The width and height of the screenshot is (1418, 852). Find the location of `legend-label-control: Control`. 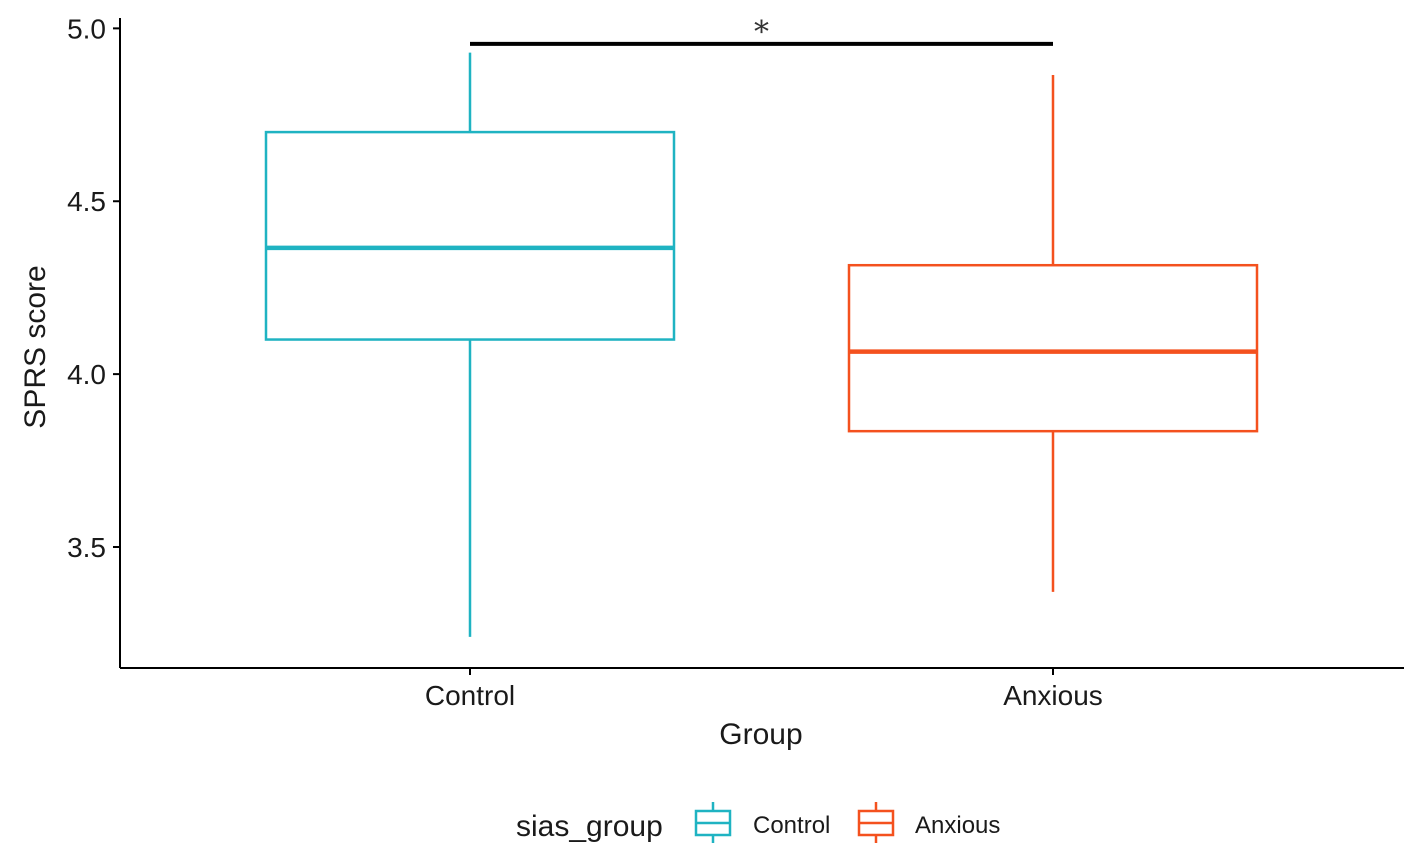

legend-label-control: Control is located at coordinates (791, 825).